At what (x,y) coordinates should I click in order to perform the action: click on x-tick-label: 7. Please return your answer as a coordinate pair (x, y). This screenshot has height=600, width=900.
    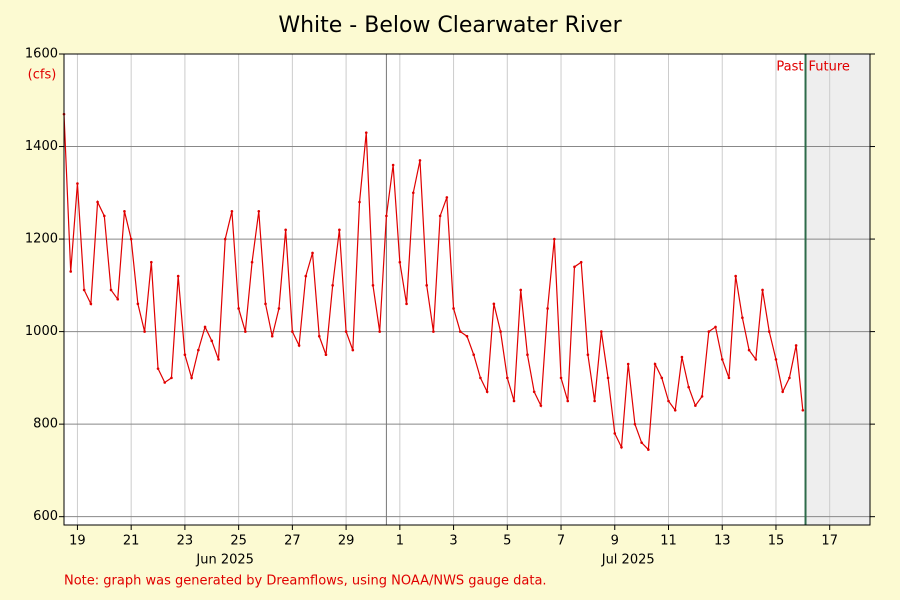
    Looking at the image, I should click on (561, 541).